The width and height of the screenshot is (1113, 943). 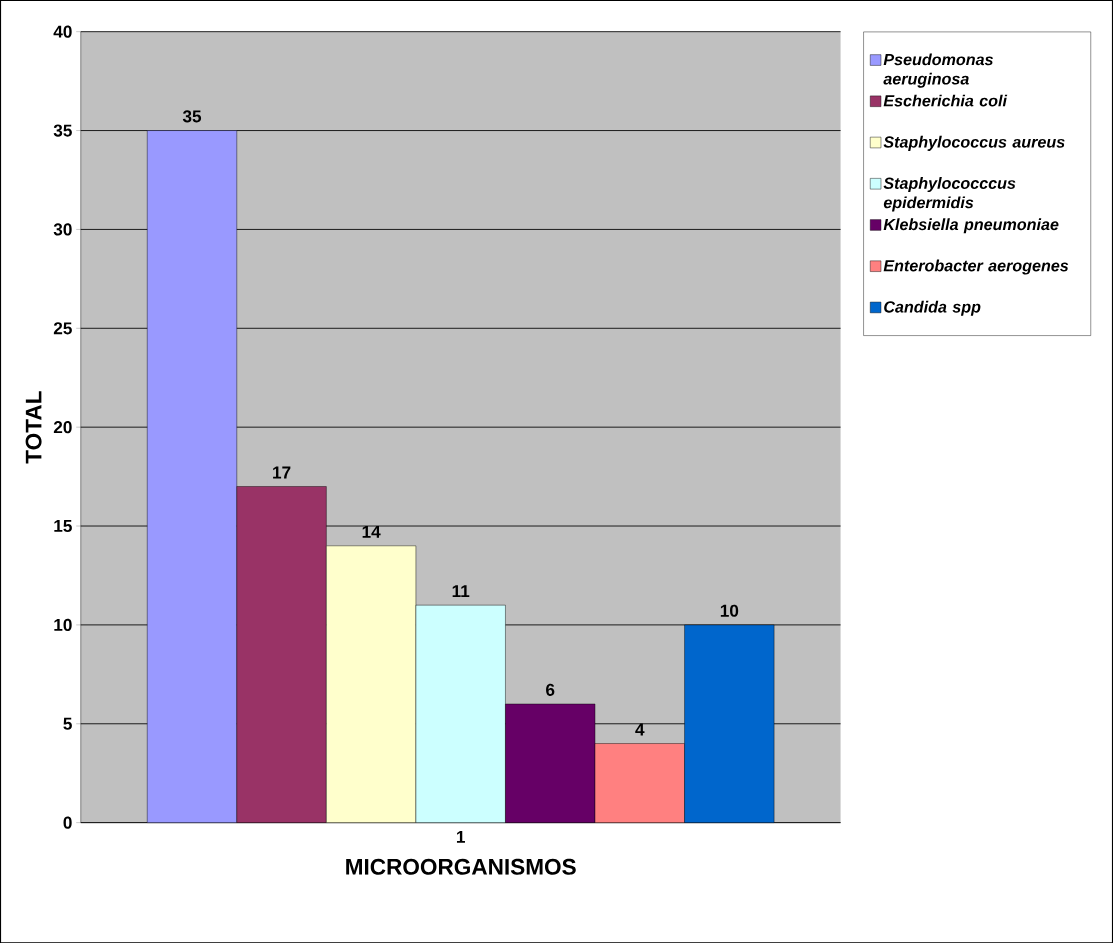 I want to click on y-tick-label: 40, so click(x=62, y=31).